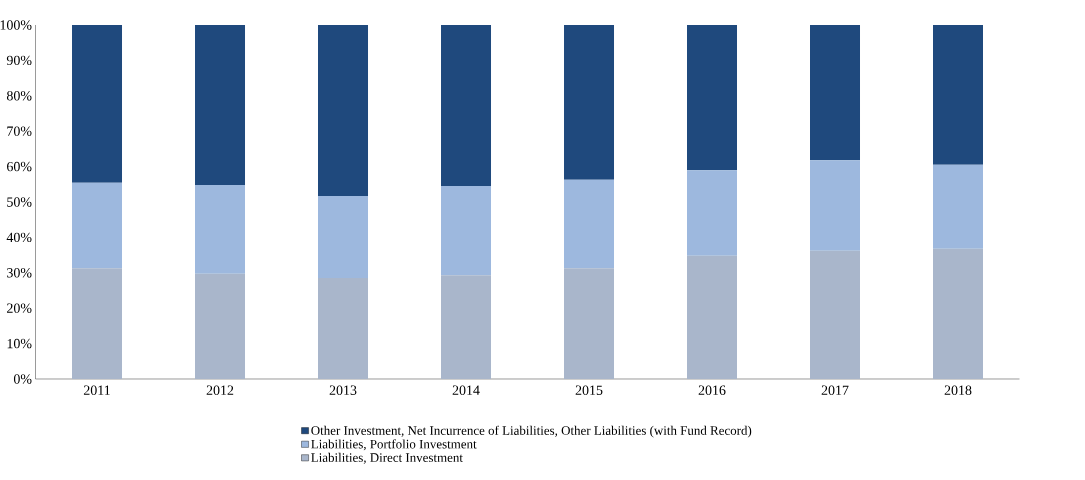  I want to click on x-tick-label: 2012, so click(220, 390).